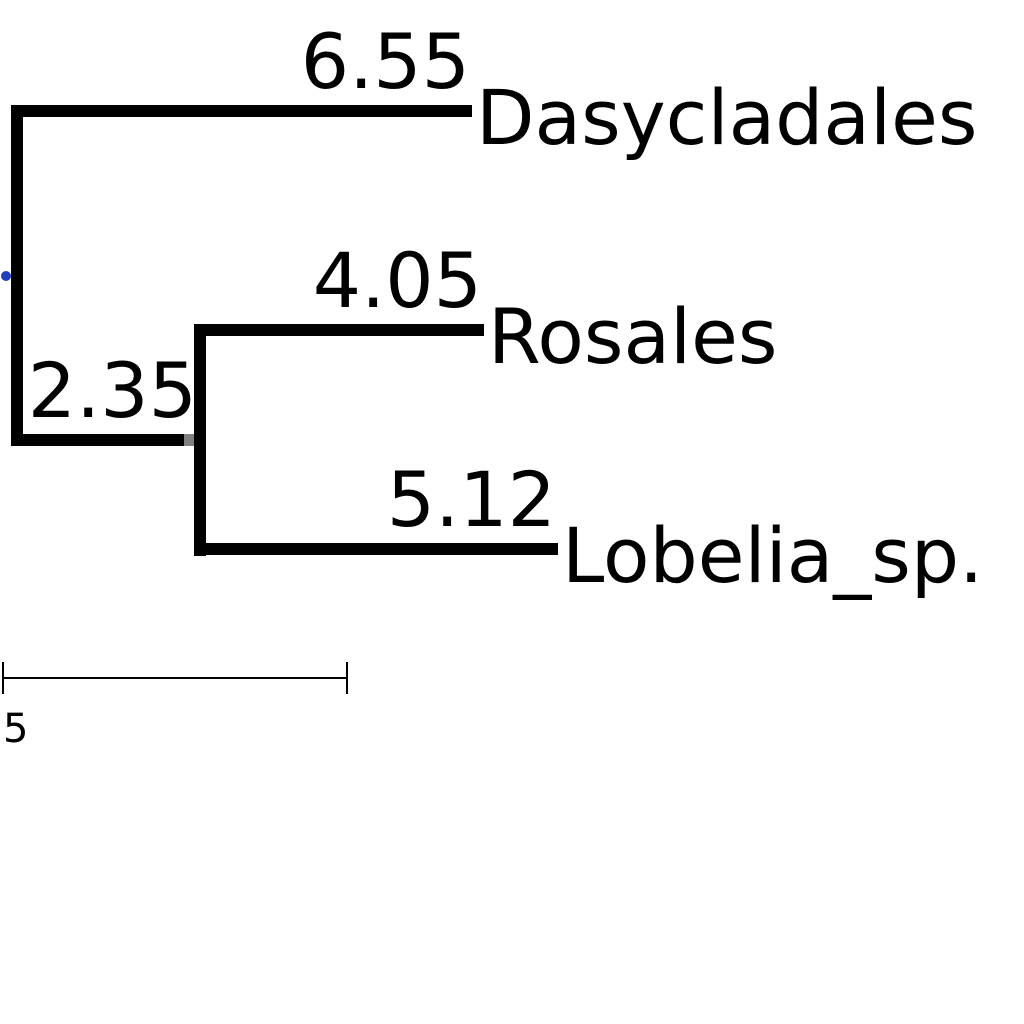 The width and height of the screenshot is (1024, 1024). What do you see at coordinates (112, 390) in the screenshot?
I see `branch-length-internal: 2.35` at bounding box center [112, 390].